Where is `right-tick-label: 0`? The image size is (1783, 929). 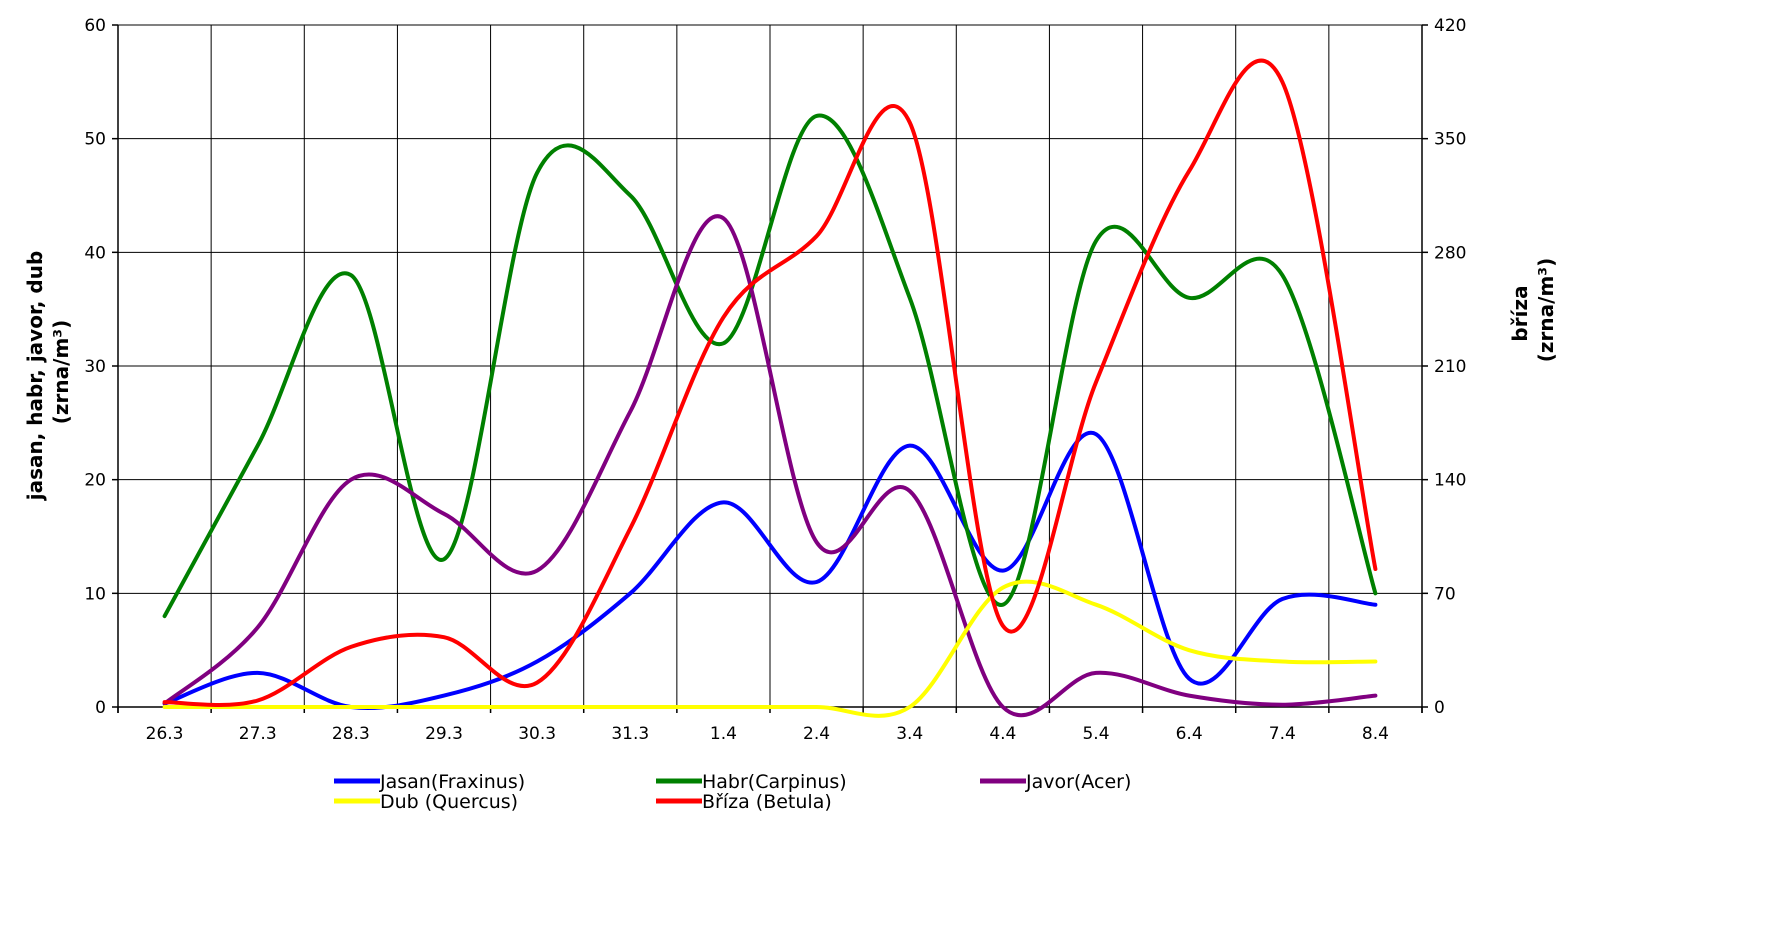 right-tick-label: 0 is located at coordinates (1439, 708).